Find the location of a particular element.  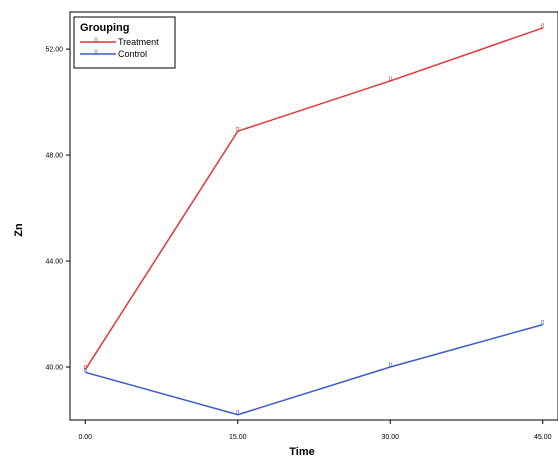

legend-title: Grouping is located at coordinates (105, 28).